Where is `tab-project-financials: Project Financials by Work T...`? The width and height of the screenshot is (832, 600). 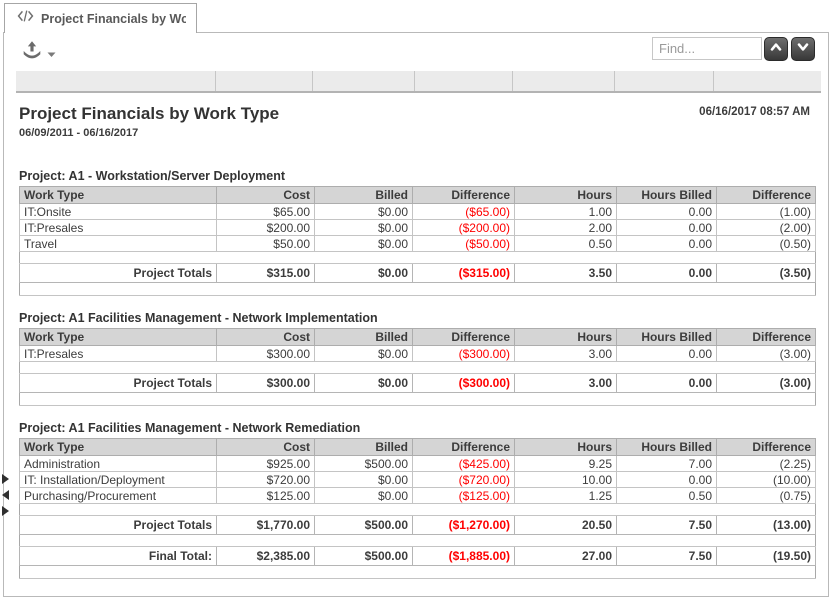
tab-project-financials: Project Financials by Work T... is located at coordinates (100, 18).